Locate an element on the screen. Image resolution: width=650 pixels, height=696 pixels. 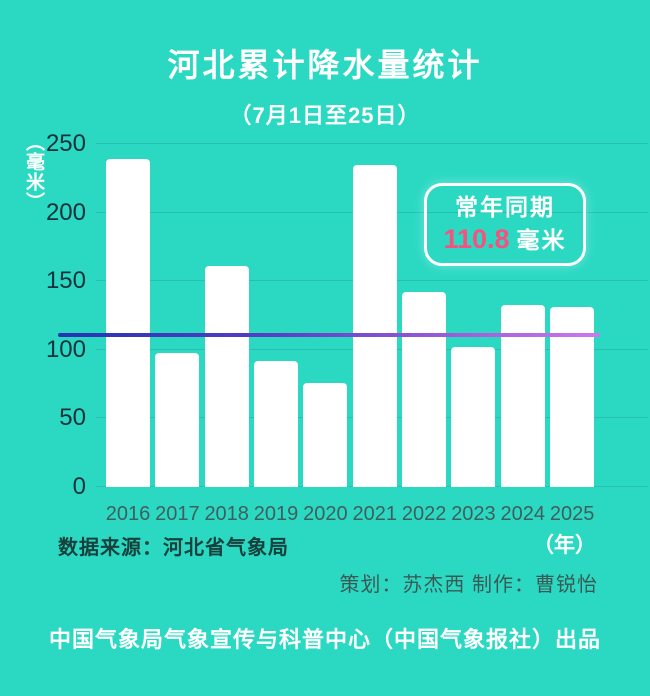
producer-text: 中国气象局气象宣传与科普中心（中国气象报社）出品 is located at coordinates (324, 639).